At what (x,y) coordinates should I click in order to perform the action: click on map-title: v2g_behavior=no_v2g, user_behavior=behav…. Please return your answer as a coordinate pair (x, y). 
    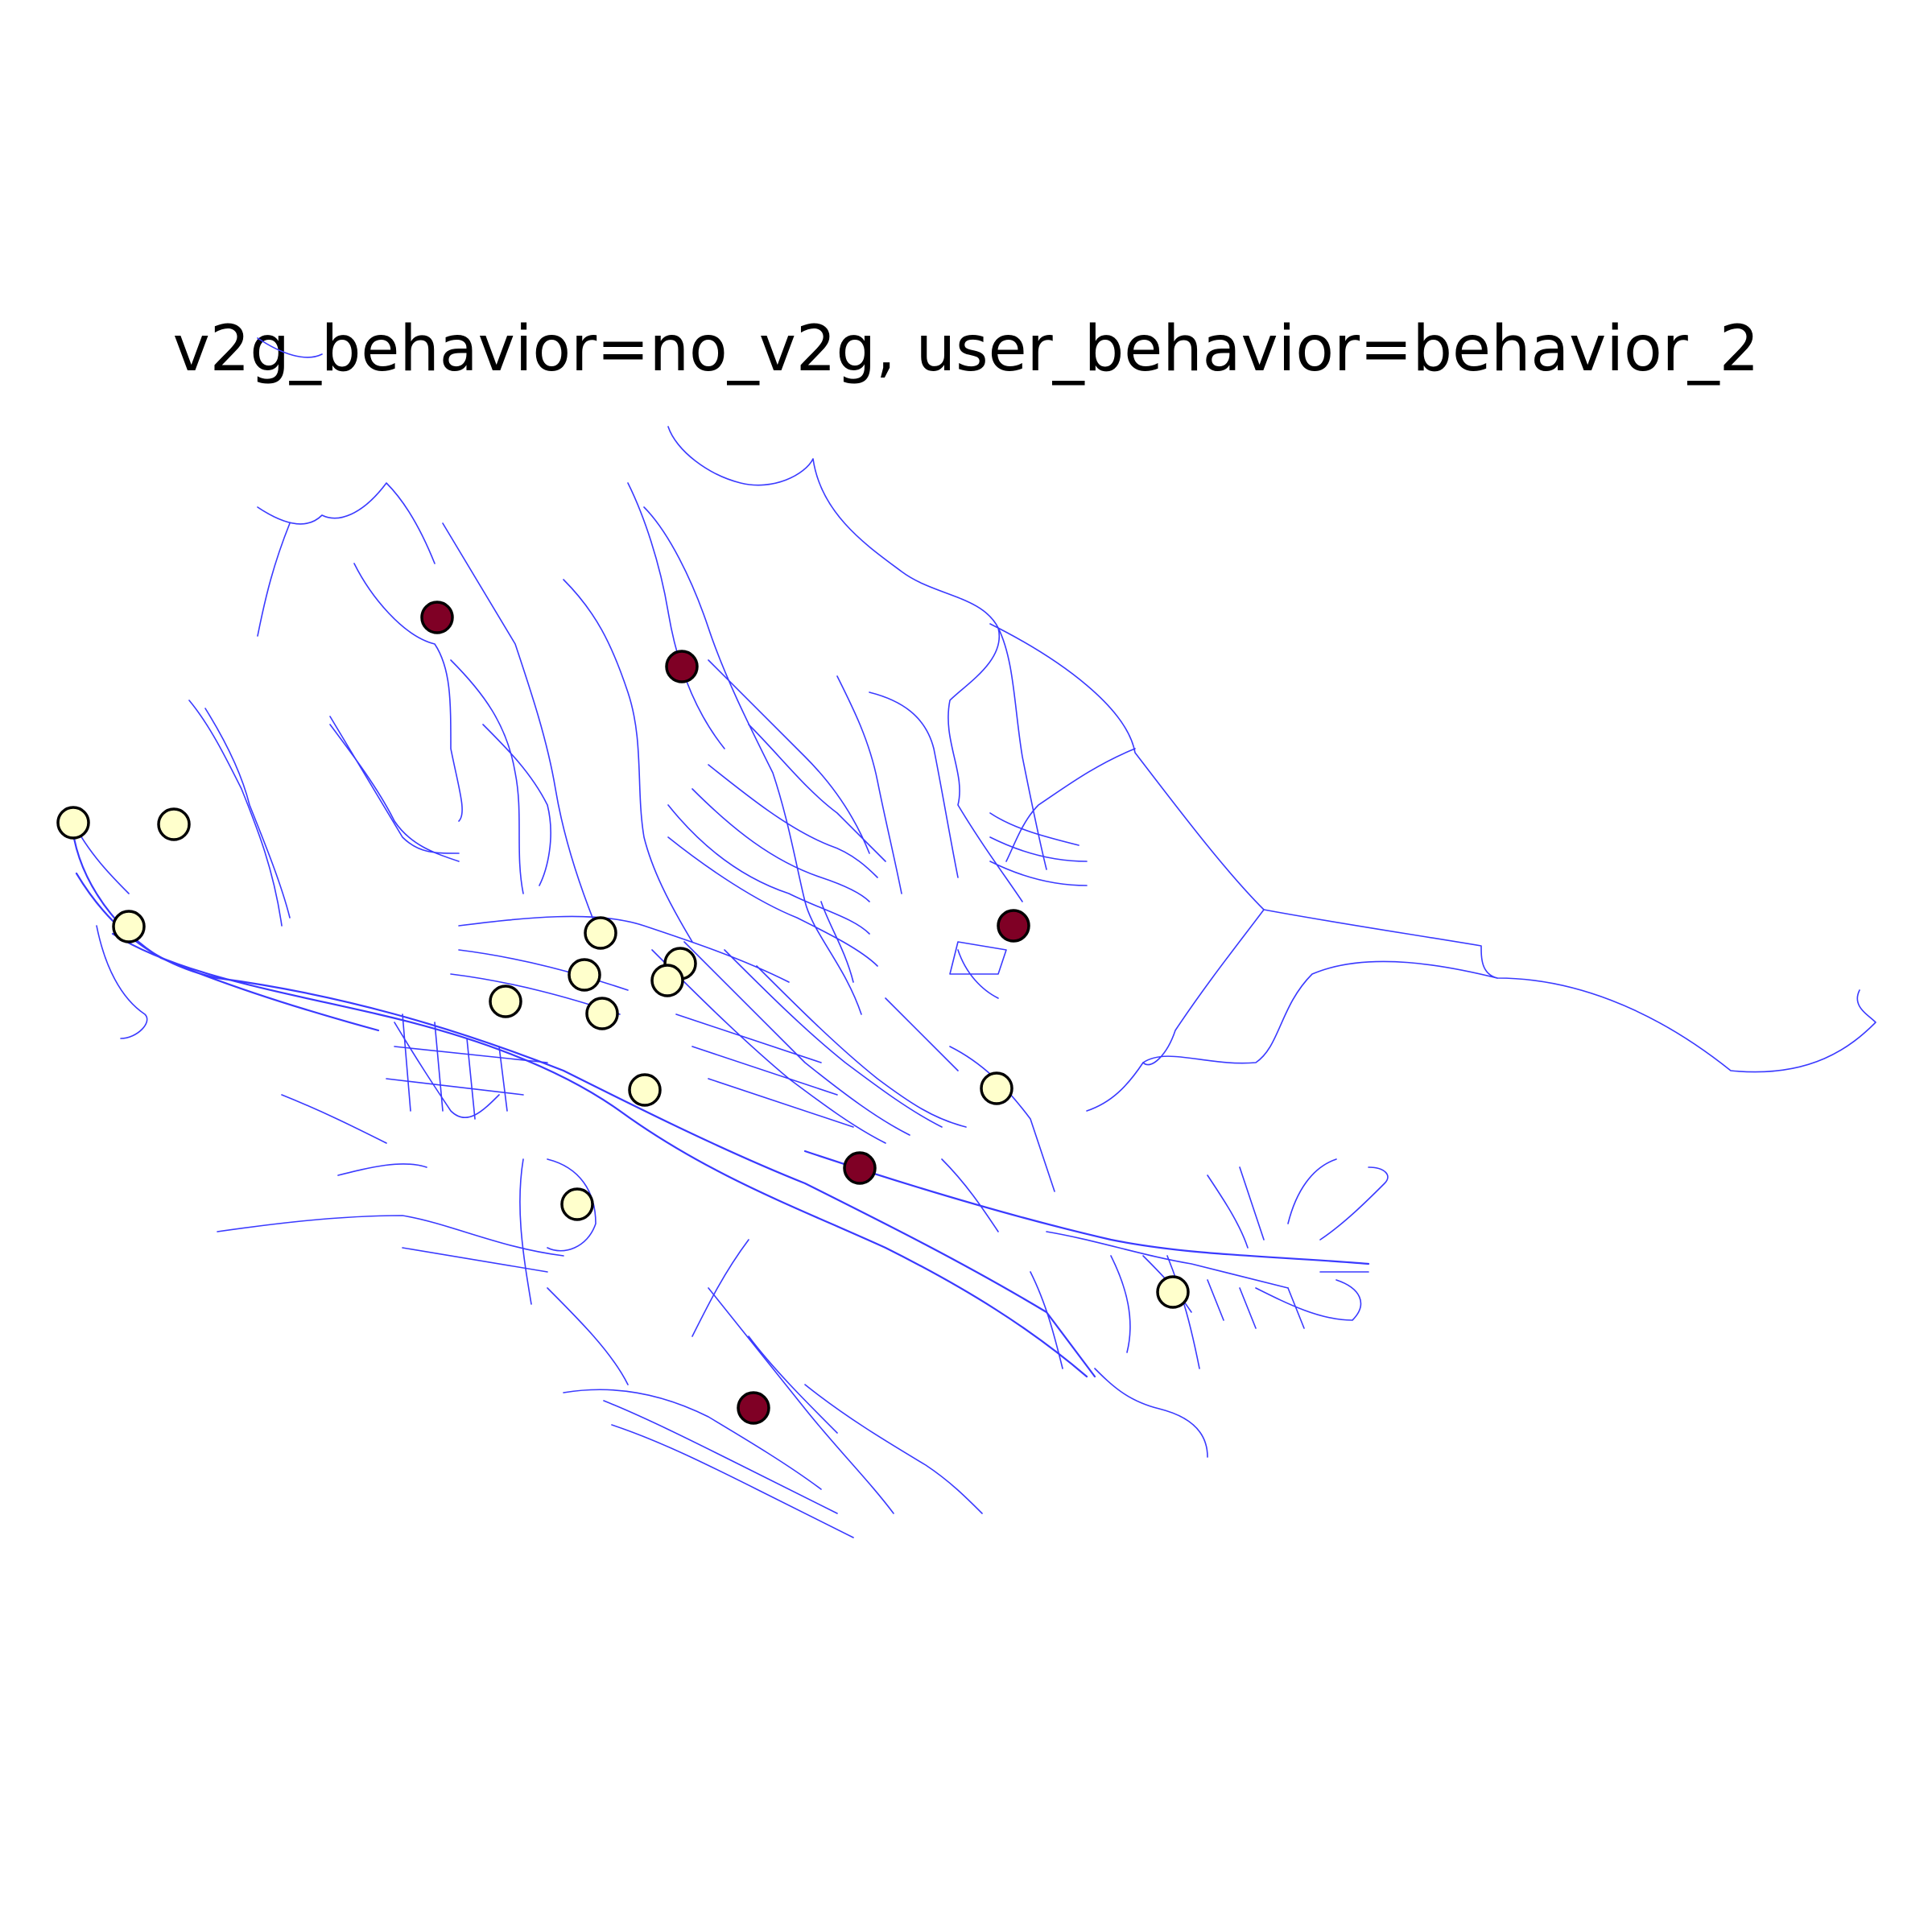
    Looking at the image, I should click on (966, 349).